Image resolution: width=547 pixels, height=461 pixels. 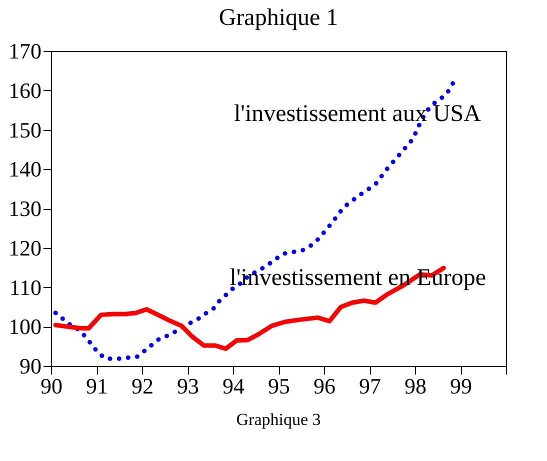 What do you see at coordinates (370, 386) in the screenshot?
I see `x-tick-label: 97` at bounding box center [370, 386].